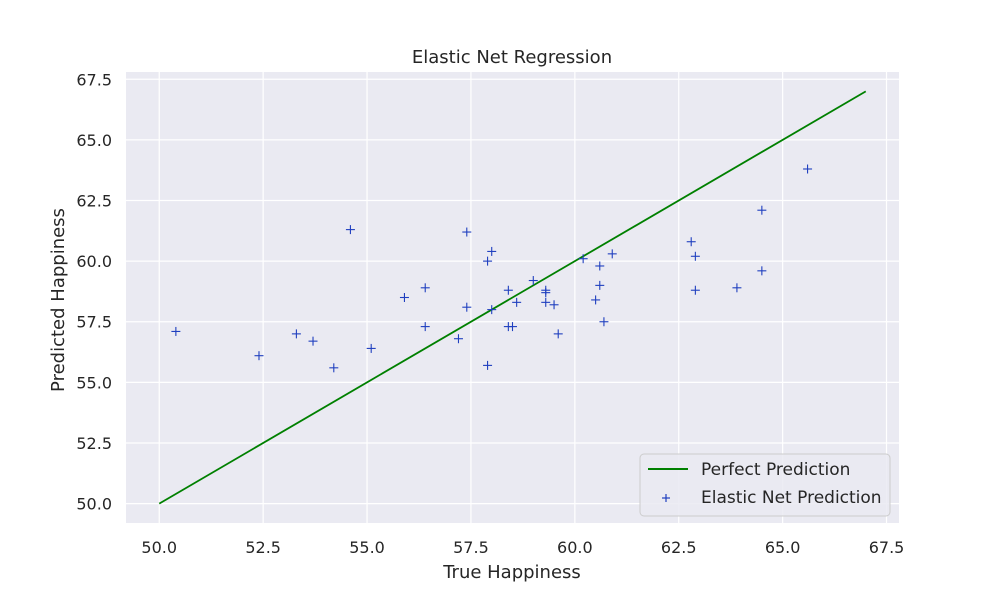 The image size is (1000, 600). I want to click on y-tick-label: 57.5, so click(94, 322).